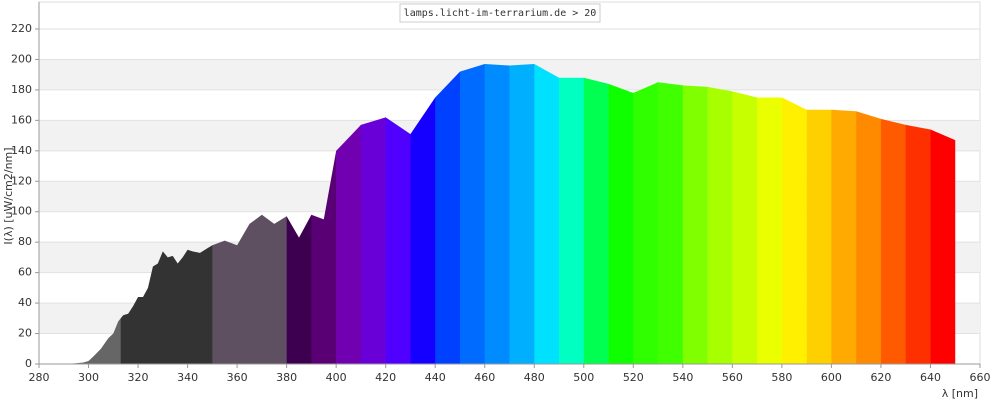 The width and height of the screenshot is (1000, 400). I want to click on y-tick-label: 60, so click(25, 272).